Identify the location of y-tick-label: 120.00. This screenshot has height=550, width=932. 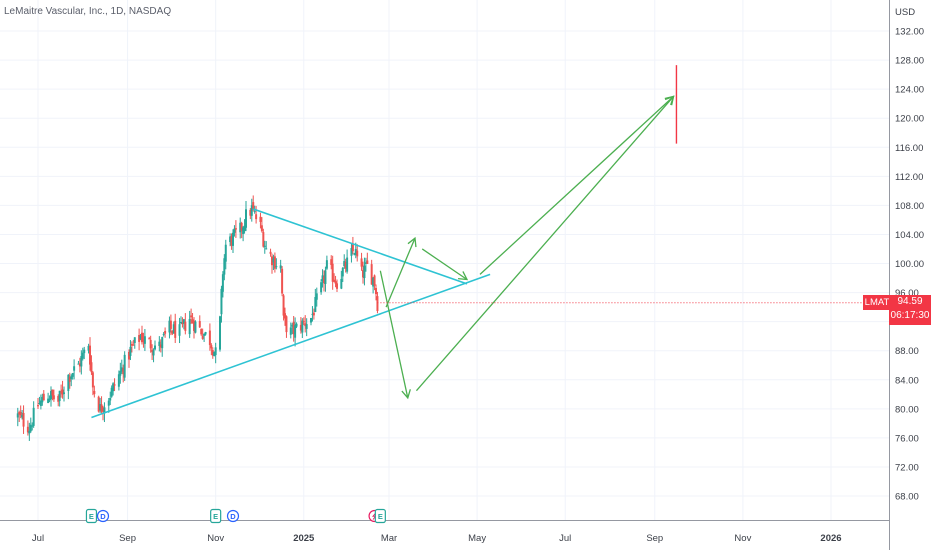
(909, 119).